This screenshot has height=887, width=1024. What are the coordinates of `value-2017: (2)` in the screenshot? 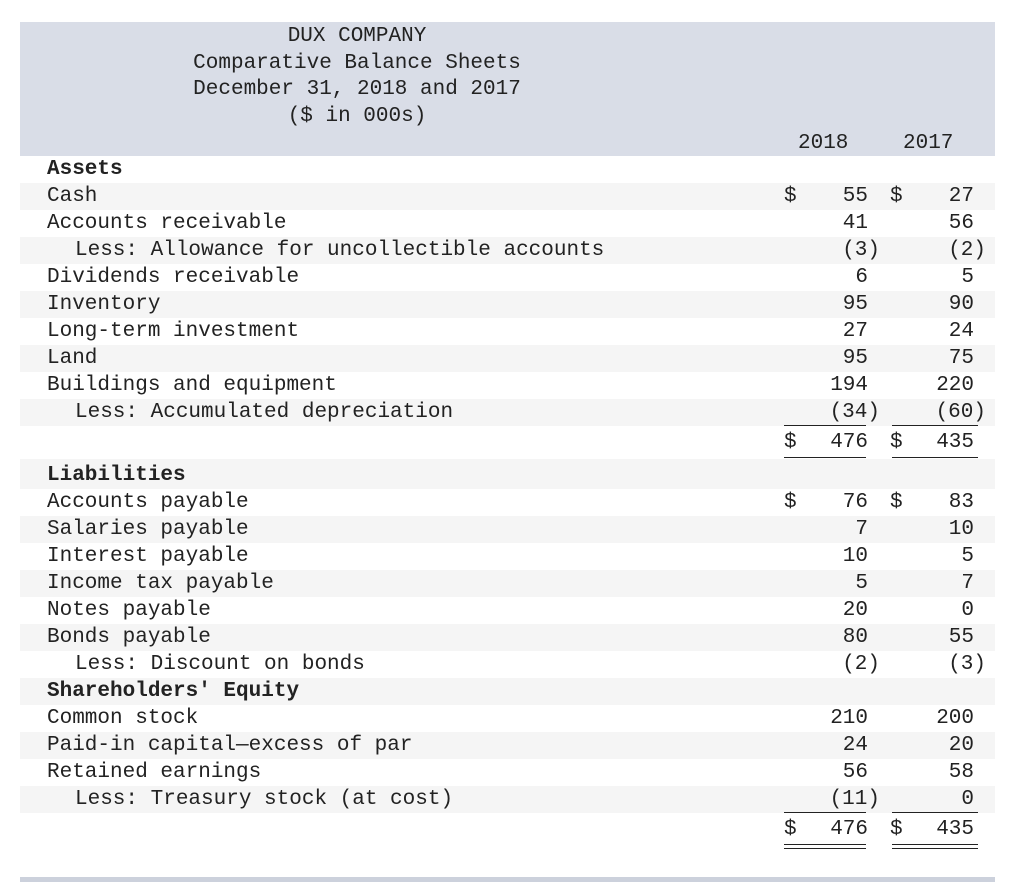 It's located at (967, 250).